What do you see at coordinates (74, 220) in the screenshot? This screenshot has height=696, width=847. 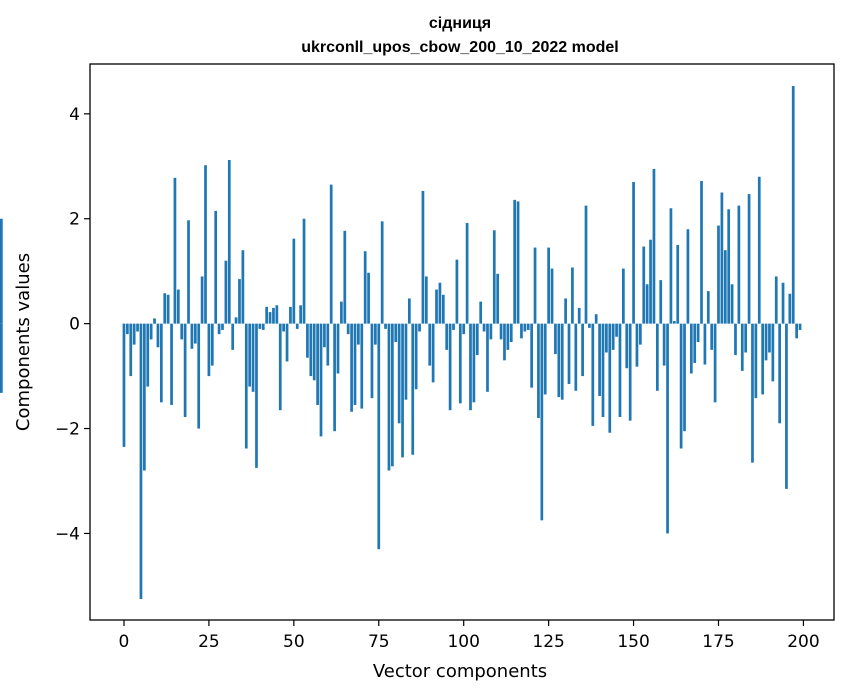 I see `y-tick-label: 2` at bounding box center [74, 220].